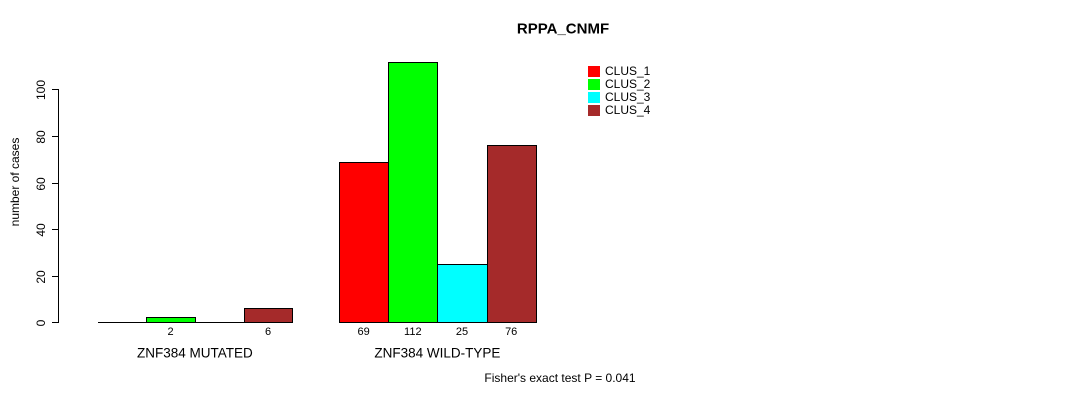  Describe the element at coordinates (363, 331) in the screenshot. I see `bar-value-label: 69` at that location.